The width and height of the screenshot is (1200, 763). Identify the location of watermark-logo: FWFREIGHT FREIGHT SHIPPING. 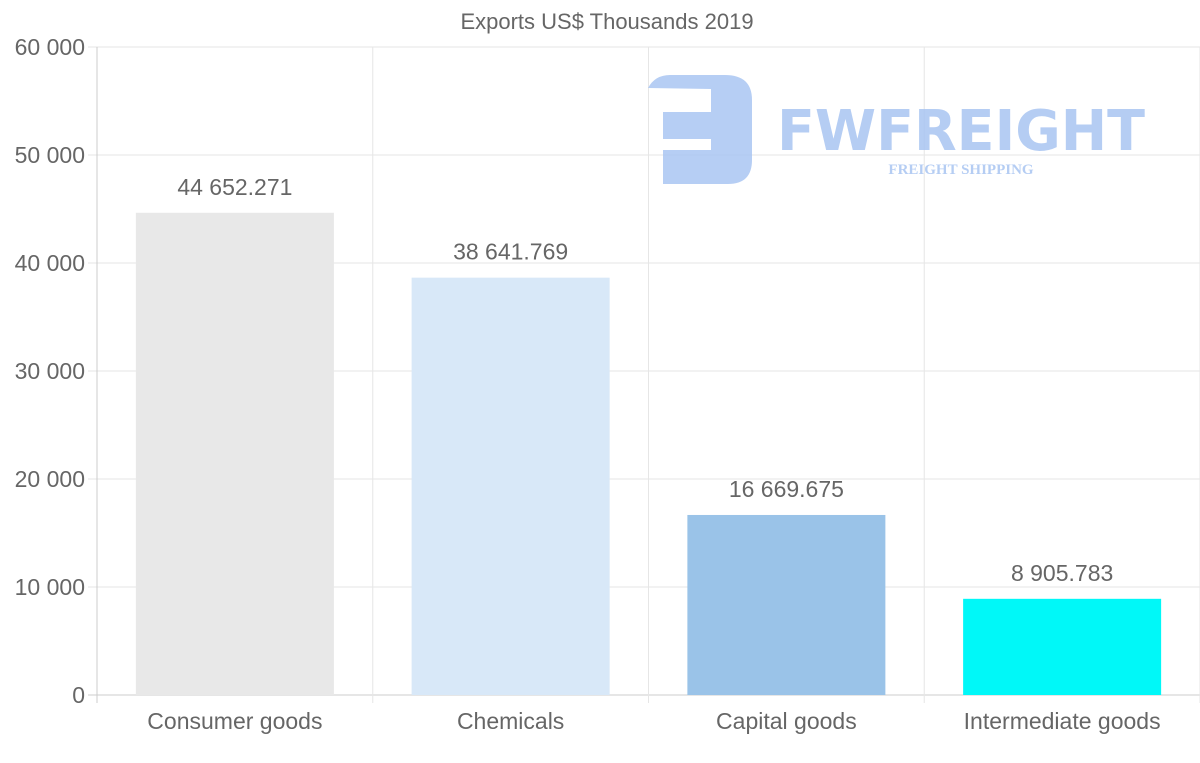
(896, 129).